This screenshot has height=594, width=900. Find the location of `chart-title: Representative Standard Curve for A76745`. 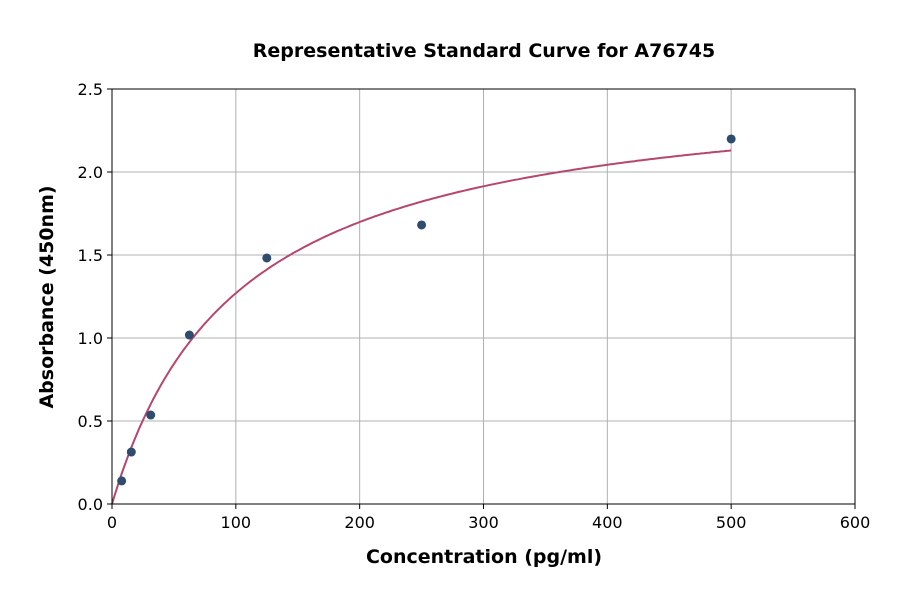

chart-title: Representative Standard Curve for A76745 is located at coordinates (484, 51).